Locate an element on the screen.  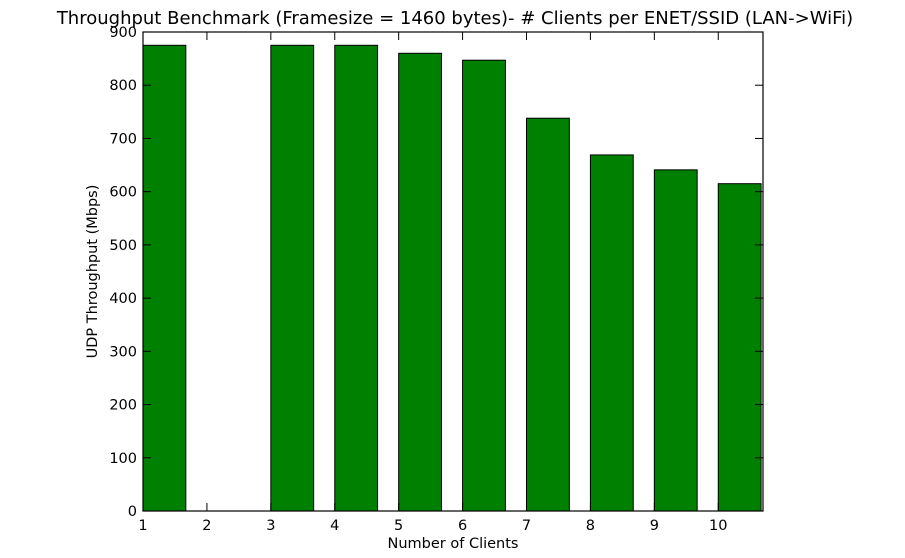
x-tick-label: 8 is located at coordinates (590, 526).